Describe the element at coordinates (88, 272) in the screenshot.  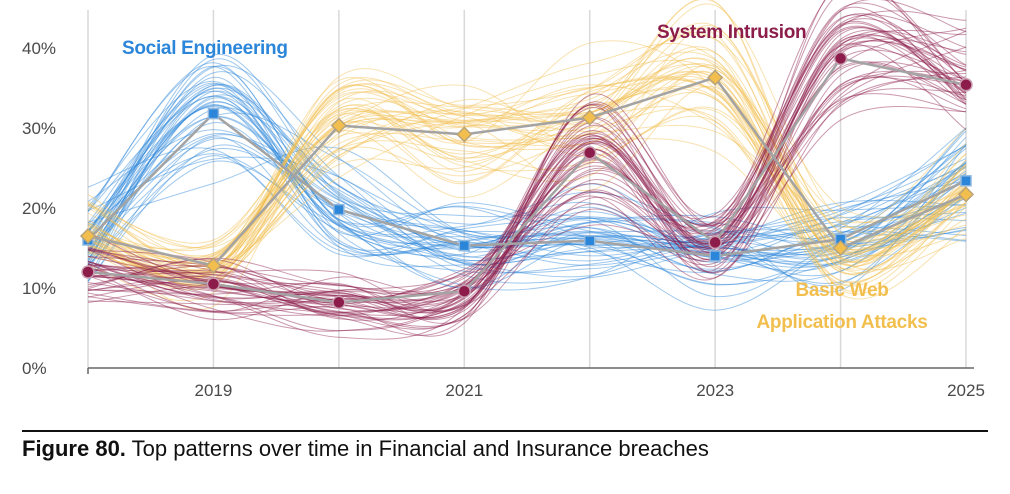
I see `marker-system-intrusion-2018` at that location.